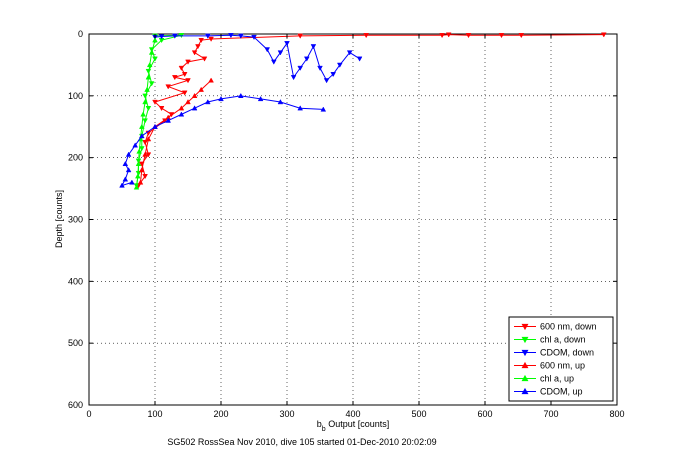  What do you see at coordinates (352, 414) in the screenshot?
I see `x-tick-label: 400` at bounding box center [352, 414].